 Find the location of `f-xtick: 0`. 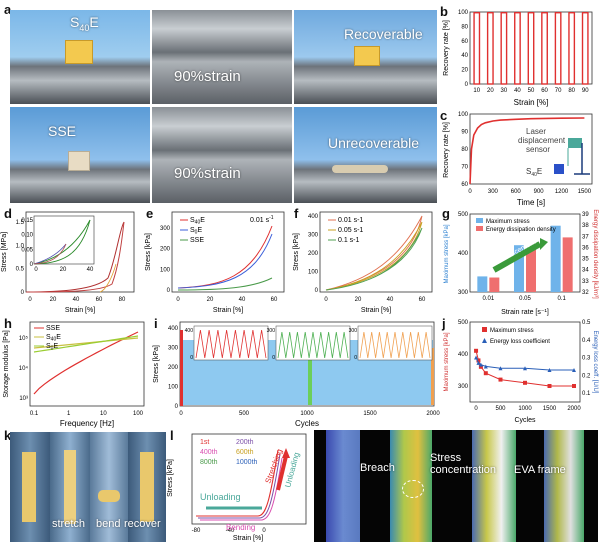

f-xtick: 0 is located at coordinates (326, 300).